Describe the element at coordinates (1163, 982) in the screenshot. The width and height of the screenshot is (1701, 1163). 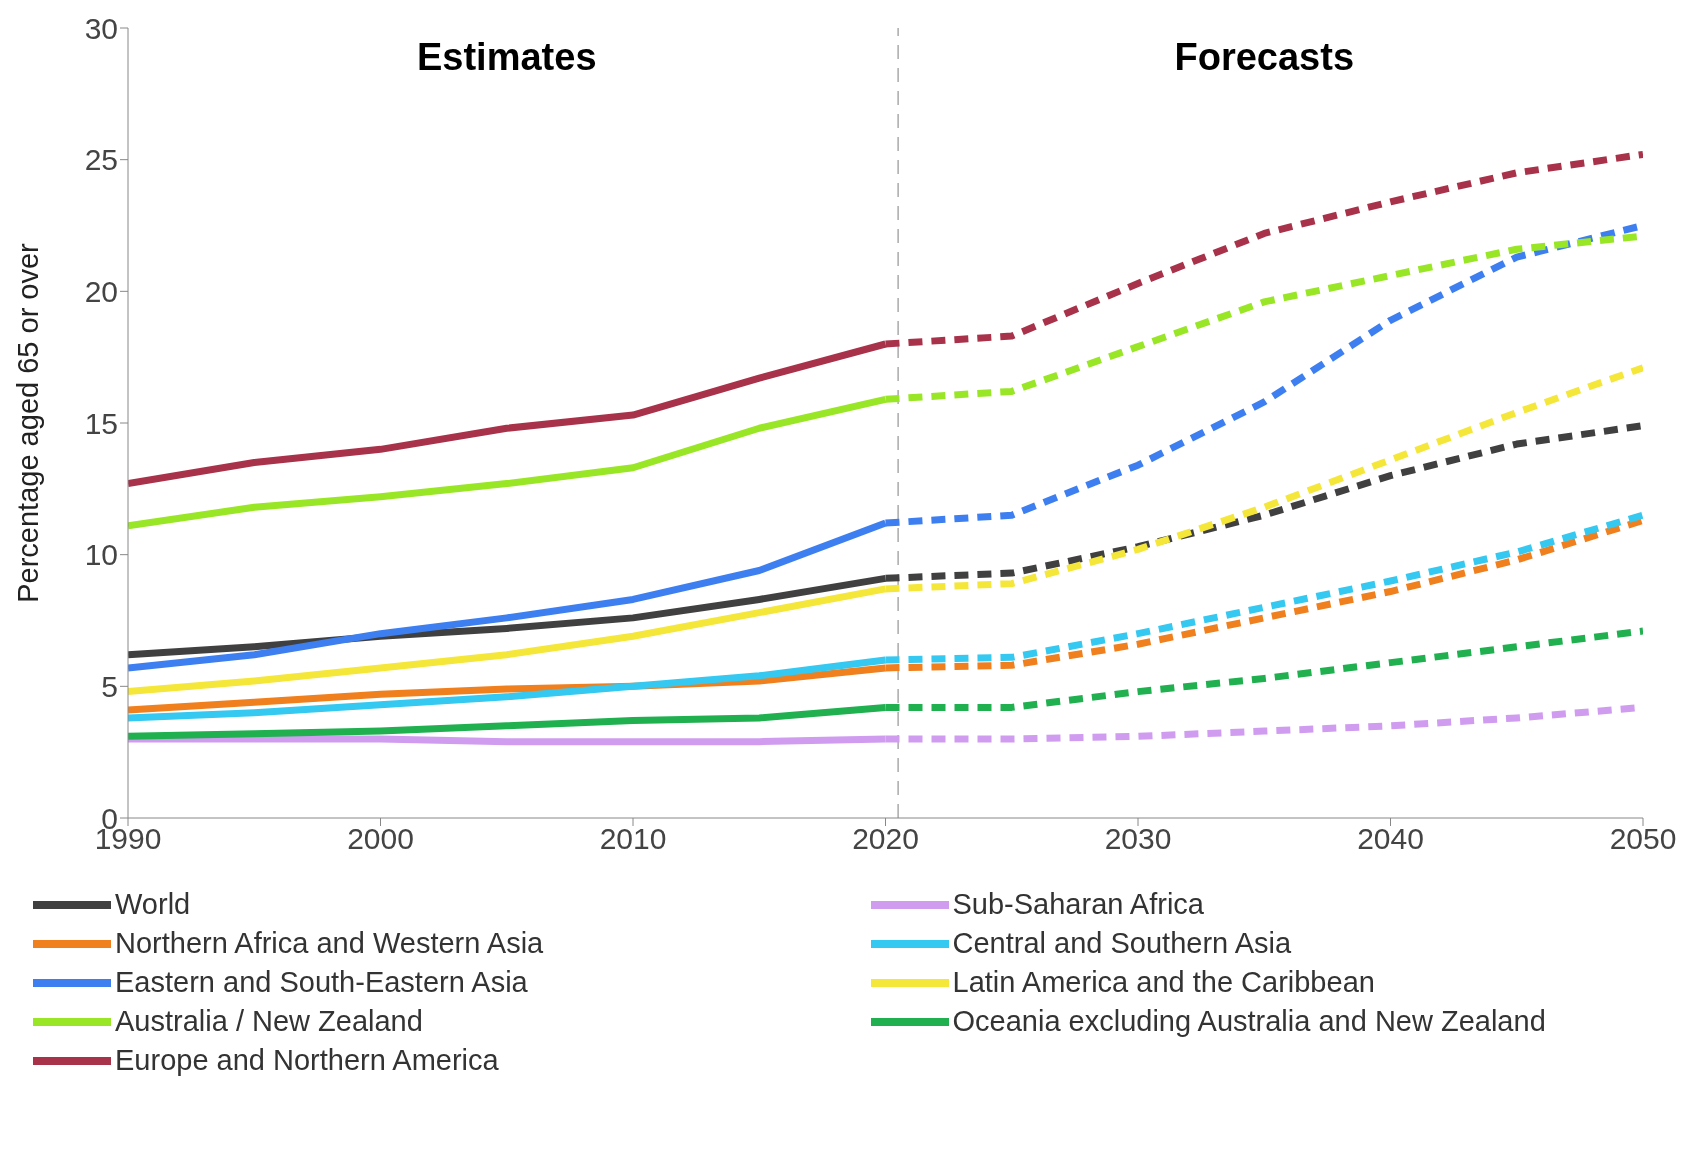
I see `legend-label: Latin America and the Caribbean` at that location.